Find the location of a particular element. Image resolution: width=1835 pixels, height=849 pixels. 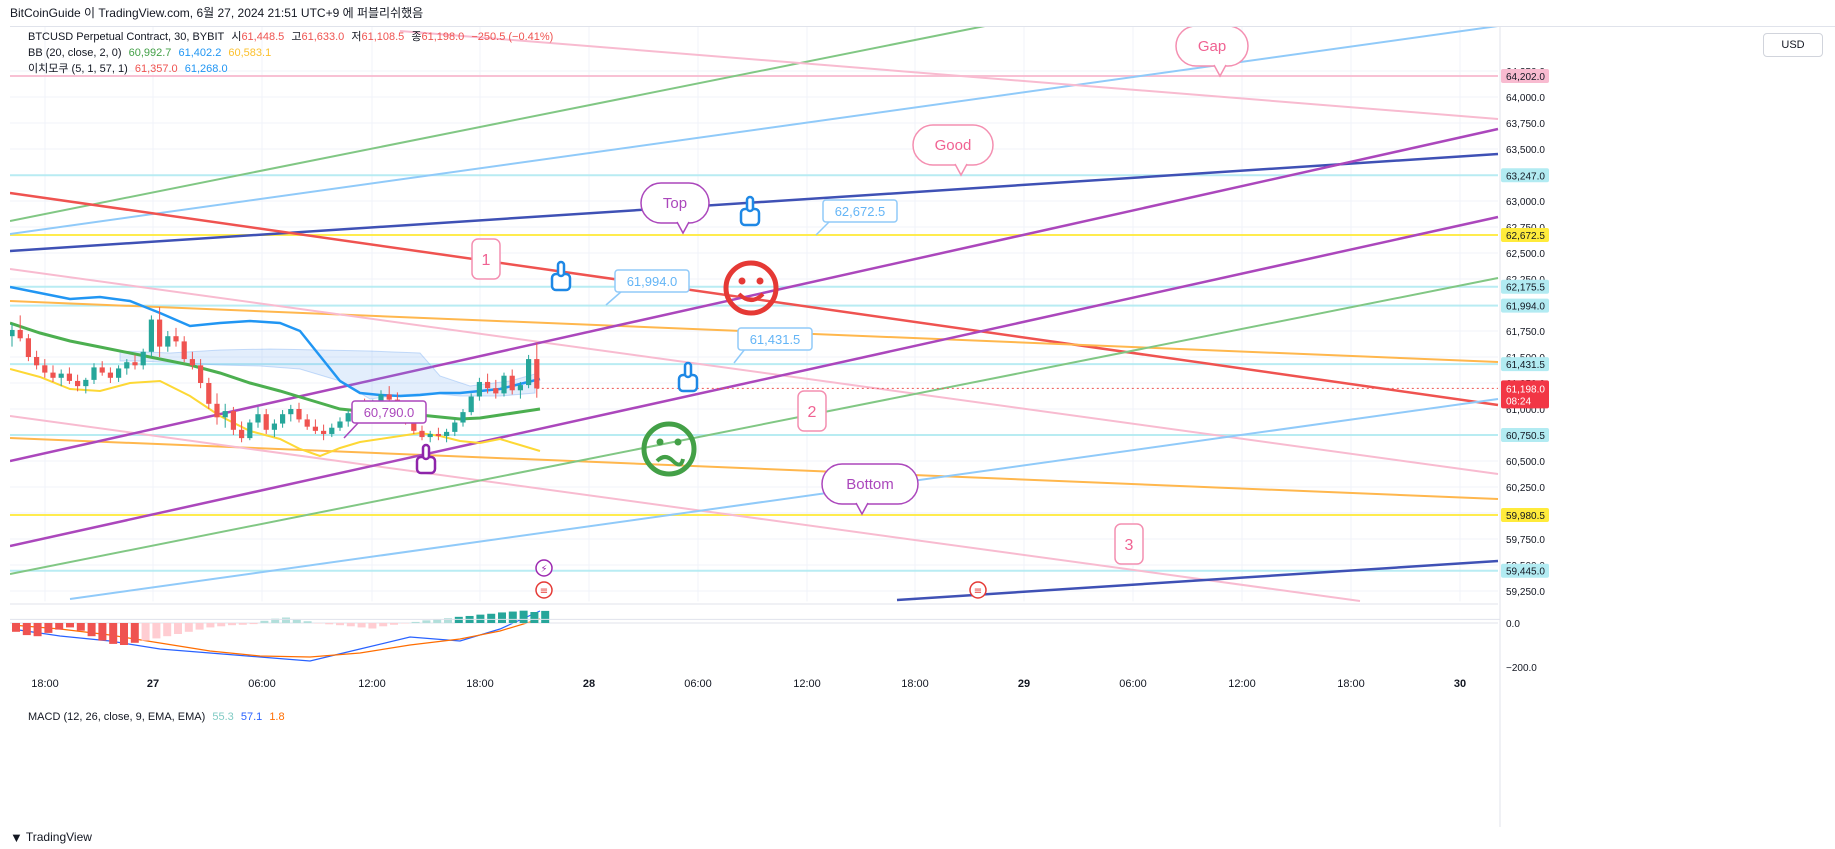

number-box-bg is located at coordinates (486, 259).